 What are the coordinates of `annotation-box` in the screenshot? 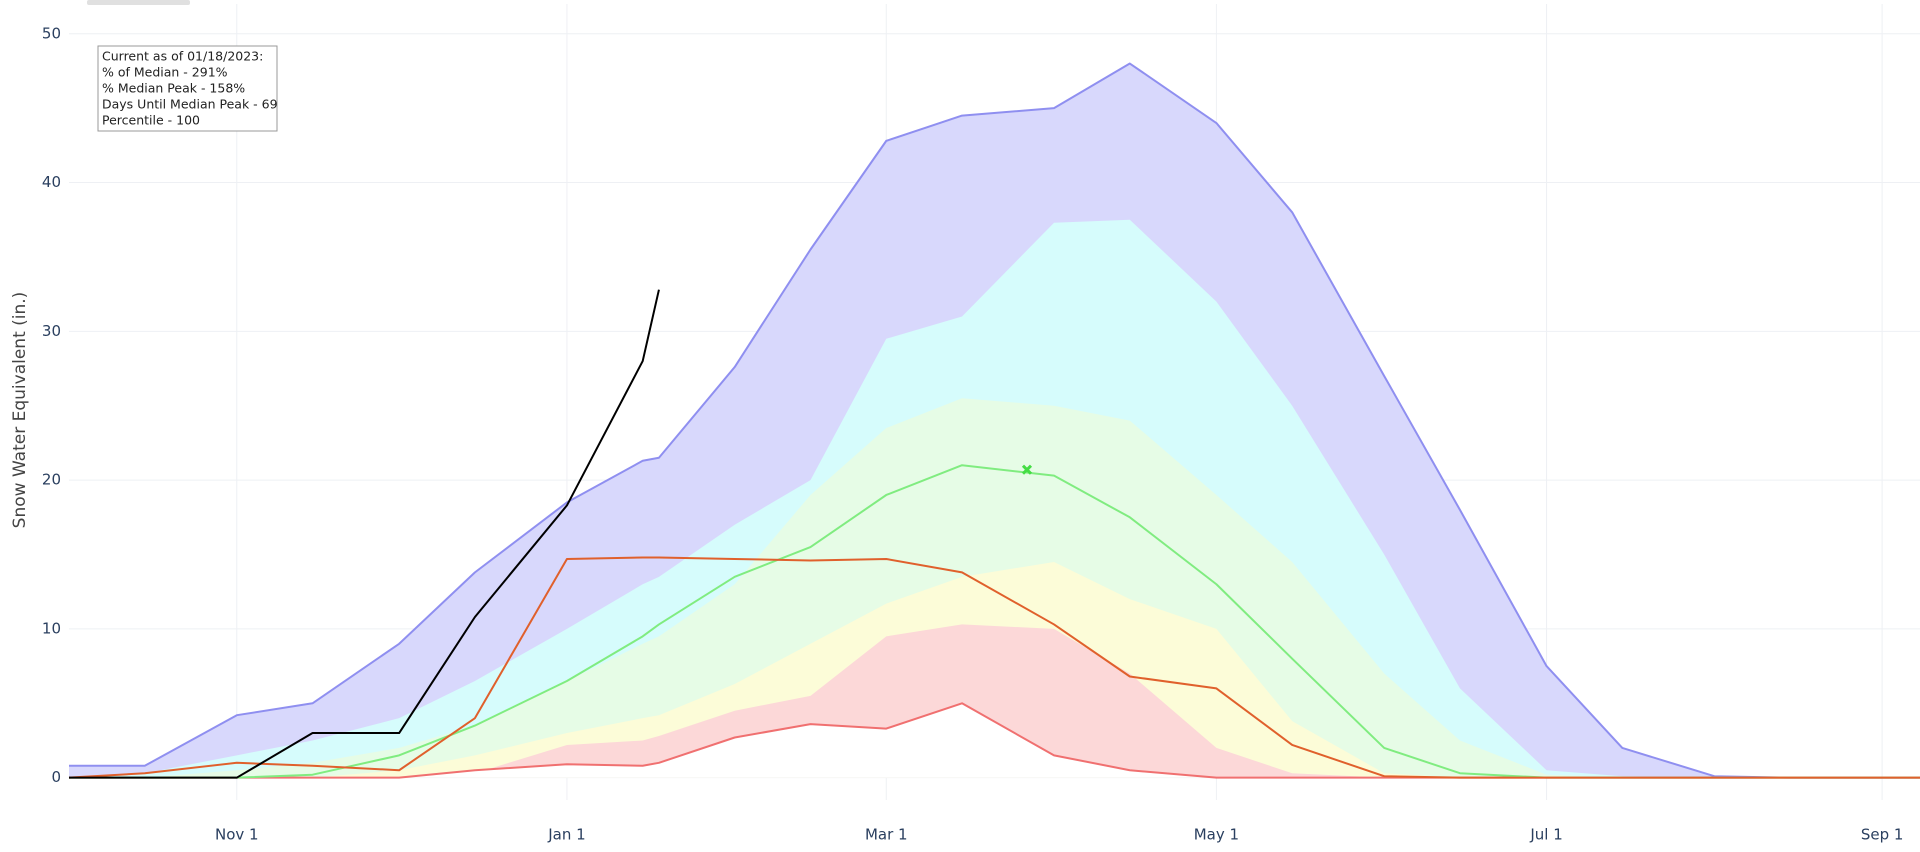 It's located at (187, 88).